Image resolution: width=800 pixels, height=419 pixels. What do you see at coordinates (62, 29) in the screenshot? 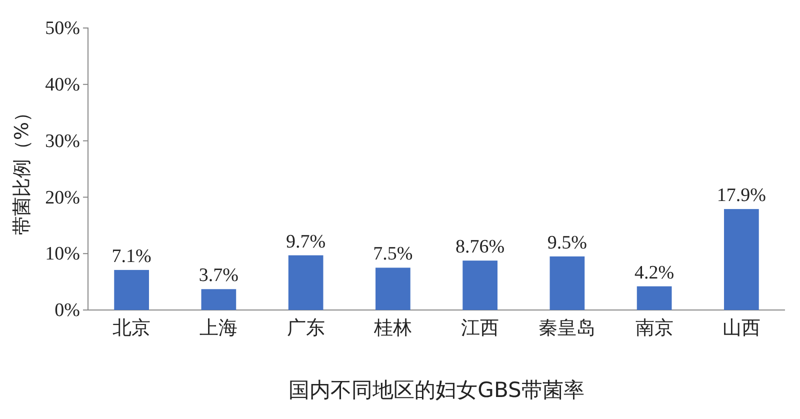
I see `y-tick-label: 50%` at bounding box center [62, 29].